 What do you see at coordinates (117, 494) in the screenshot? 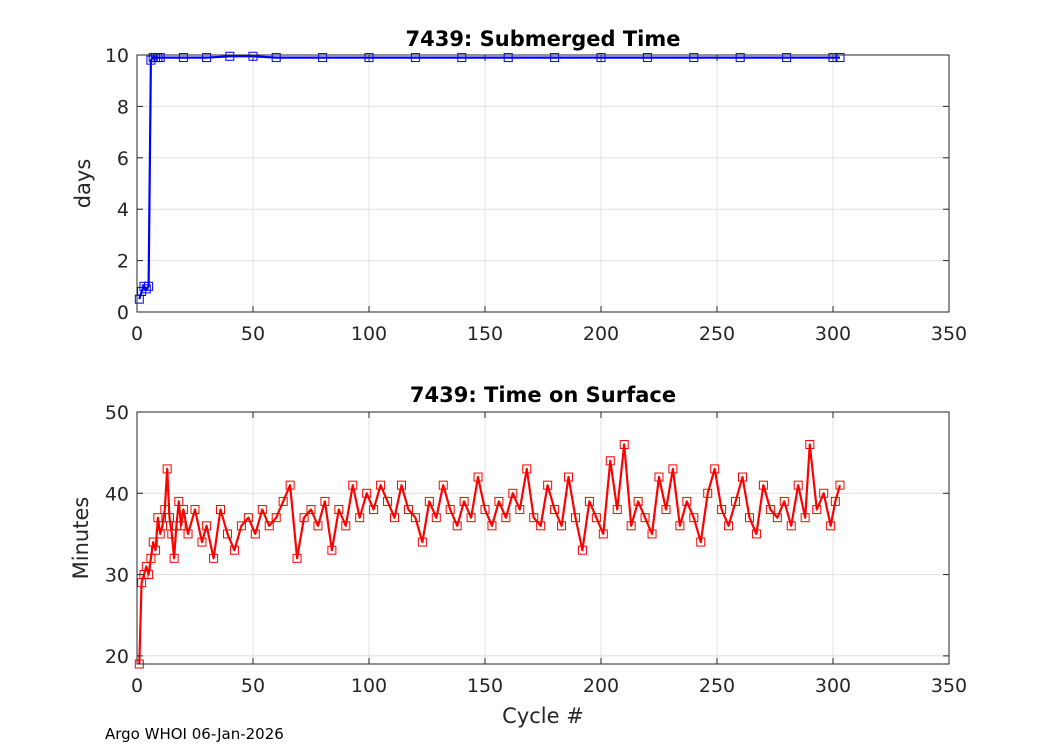
I see `chart-2-y-tick-label: 40` at bounding box center [117, 494].